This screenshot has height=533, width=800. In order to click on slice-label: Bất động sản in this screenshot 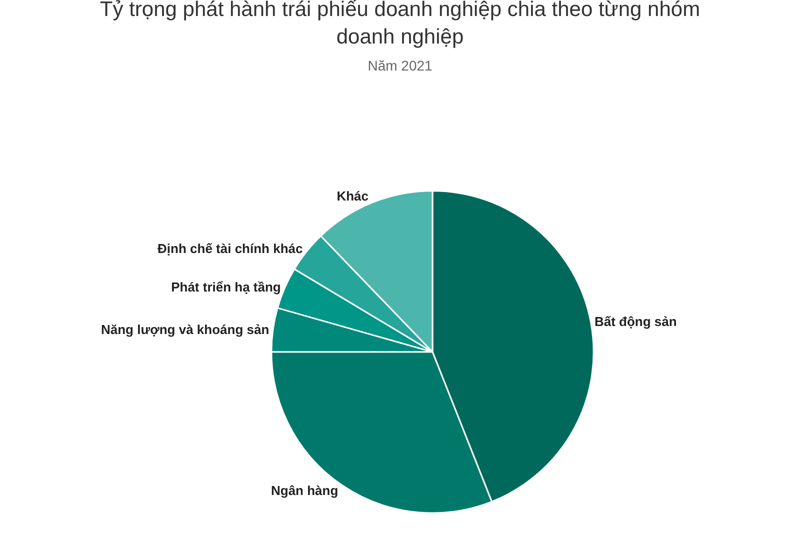, I will do `click(635, 321)`.